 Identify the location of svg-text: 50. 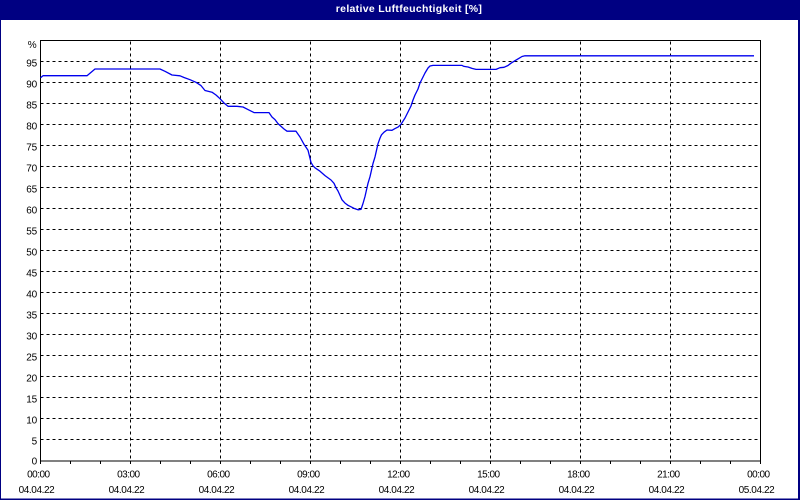
(31, 253).